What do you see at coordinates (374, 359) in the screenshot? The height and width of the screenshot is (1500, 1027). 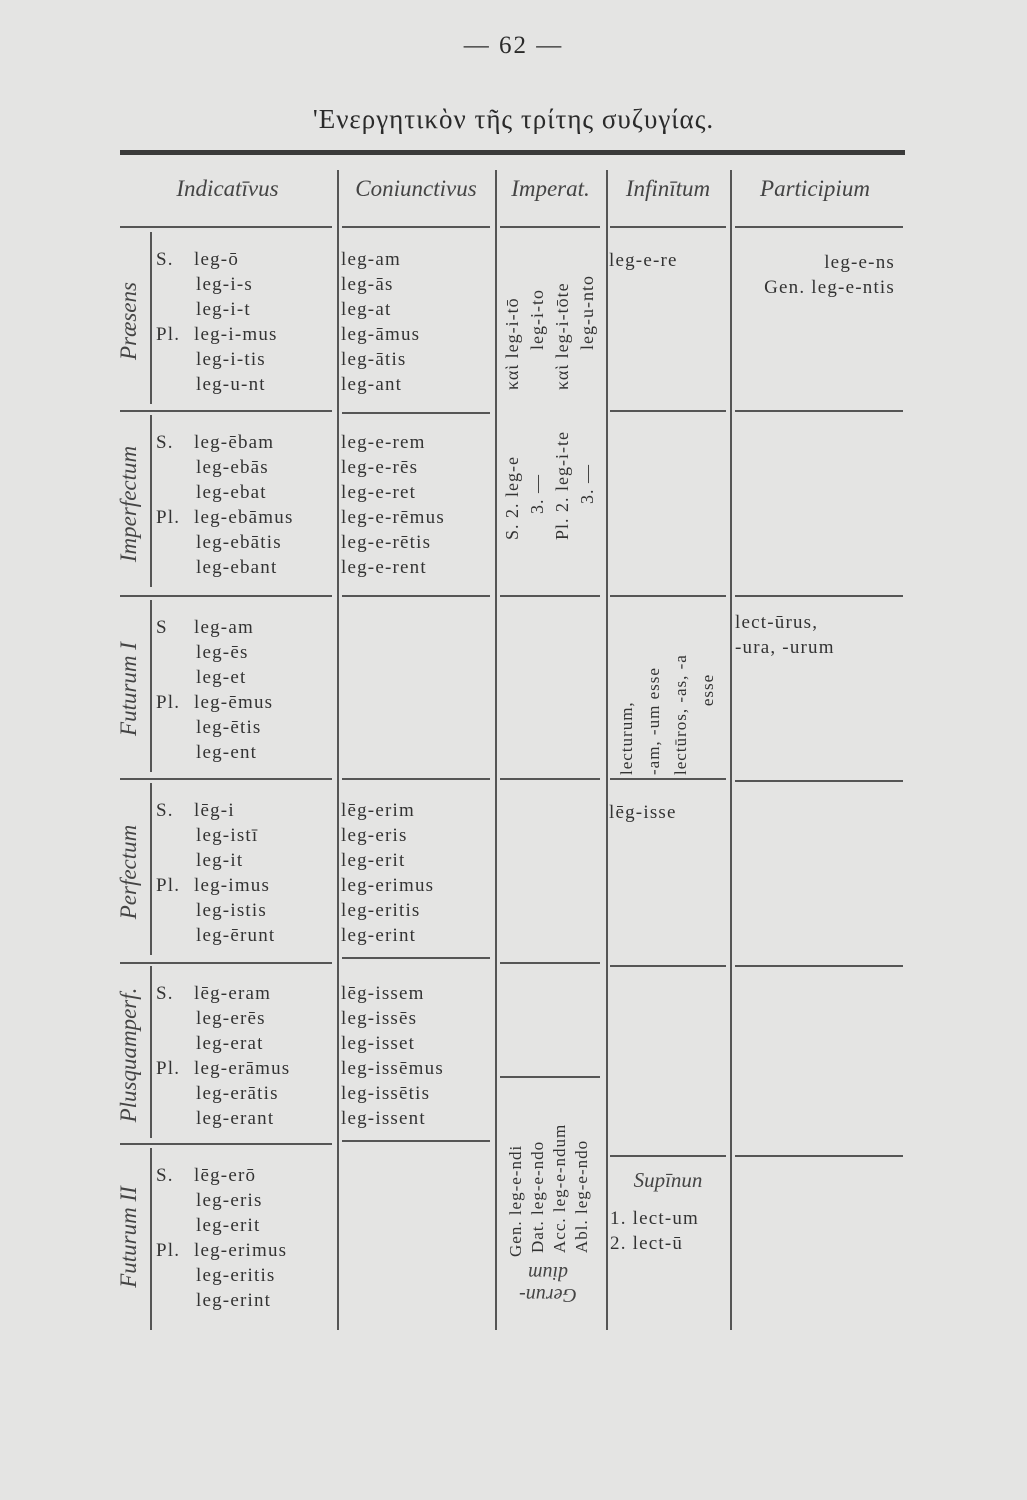 I see `subjunctive-form: leg-ātis` at bounding box center [374, 359].